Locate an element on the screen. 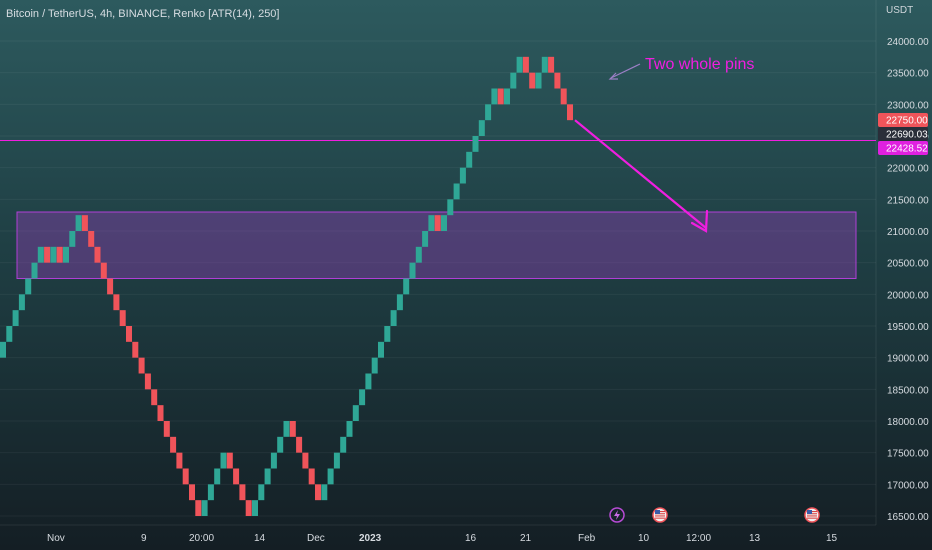  price-badge-label: 22690.03 is located at coordinates (907, 135).